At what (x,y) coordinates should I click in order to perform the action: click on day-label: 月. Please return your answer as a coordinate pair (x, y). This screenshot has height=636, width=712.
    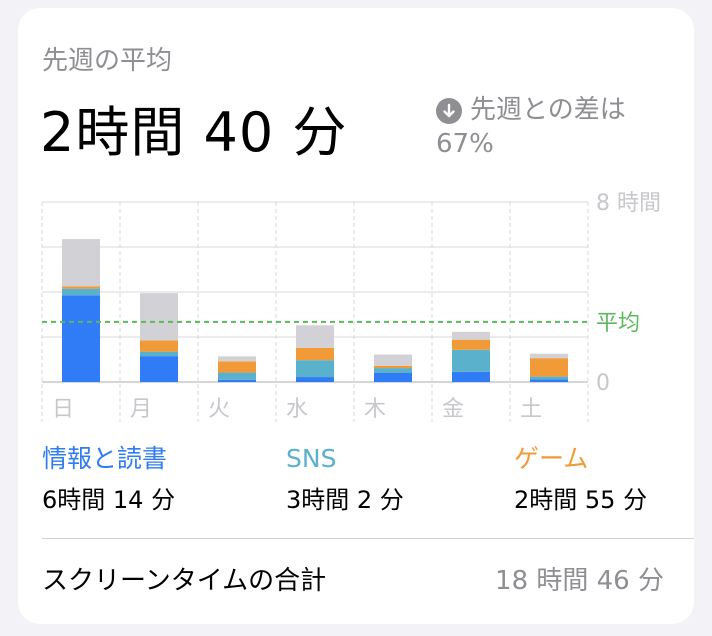
    Looking at the image, I should click on (141, 409).